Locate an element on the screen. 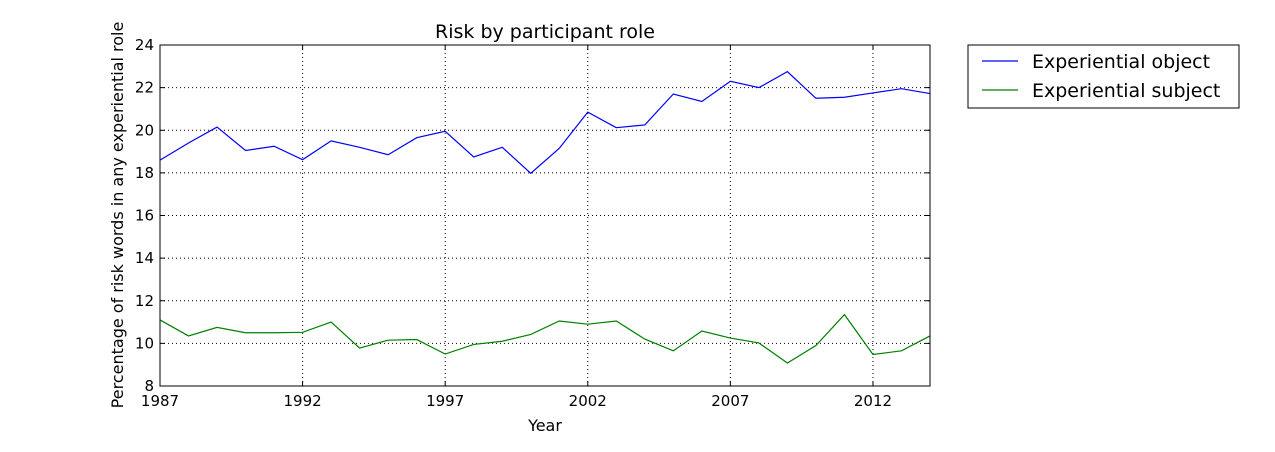 Image resolution: width=1275 pixels, height=452 pixels. x-tick-label: 2007 is located at coordinates (730, 401).